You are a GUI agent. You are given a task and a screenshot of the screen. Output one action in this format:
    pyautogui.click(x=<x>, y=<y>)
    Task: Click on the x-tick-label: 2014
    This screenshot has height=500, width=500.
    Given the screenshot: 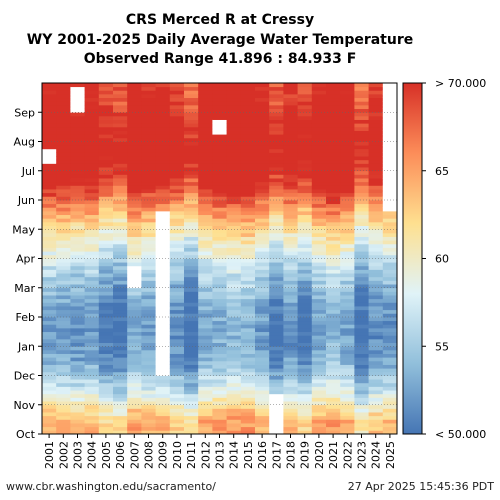 What is the action you would take?
    pyautogui.click(x=234, y=455)
    